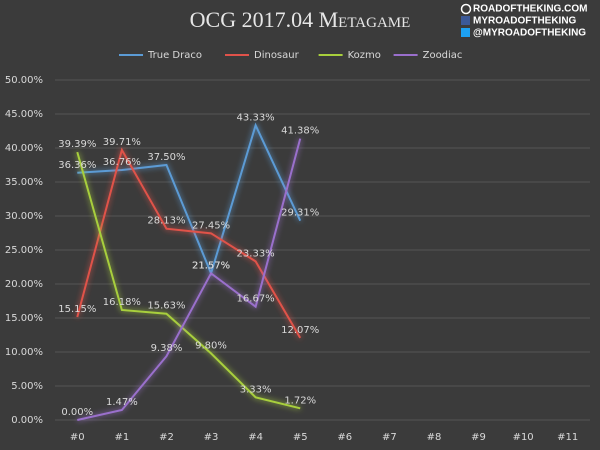 This screenshot has height=450, width=600. Describe the element at coordinates (300, 213) in the screenshot. I see `data-label: 29.31%` at that location.